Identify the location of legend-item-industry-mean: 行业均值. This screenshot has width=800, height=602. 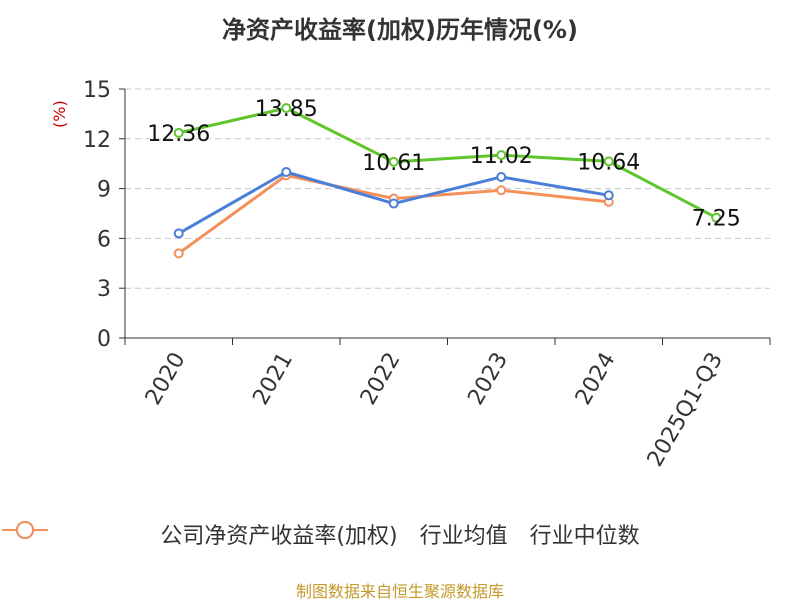
(255, 534).